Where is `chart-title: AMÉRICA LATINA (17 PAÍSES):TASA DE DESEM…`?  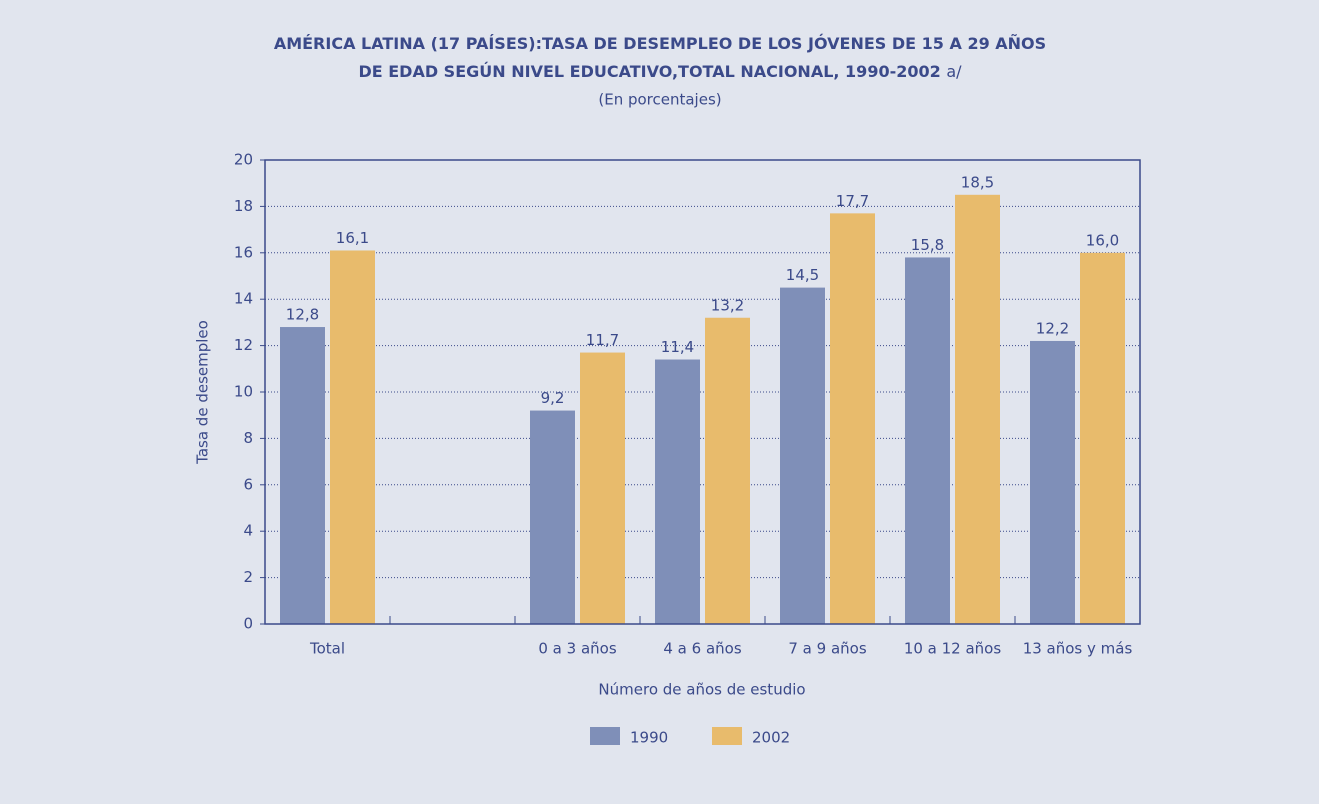
chart-title: AMÉRICA LATINA (17 PAÍSES):TASA DE DESEM… is located at coordinates (660, 43).